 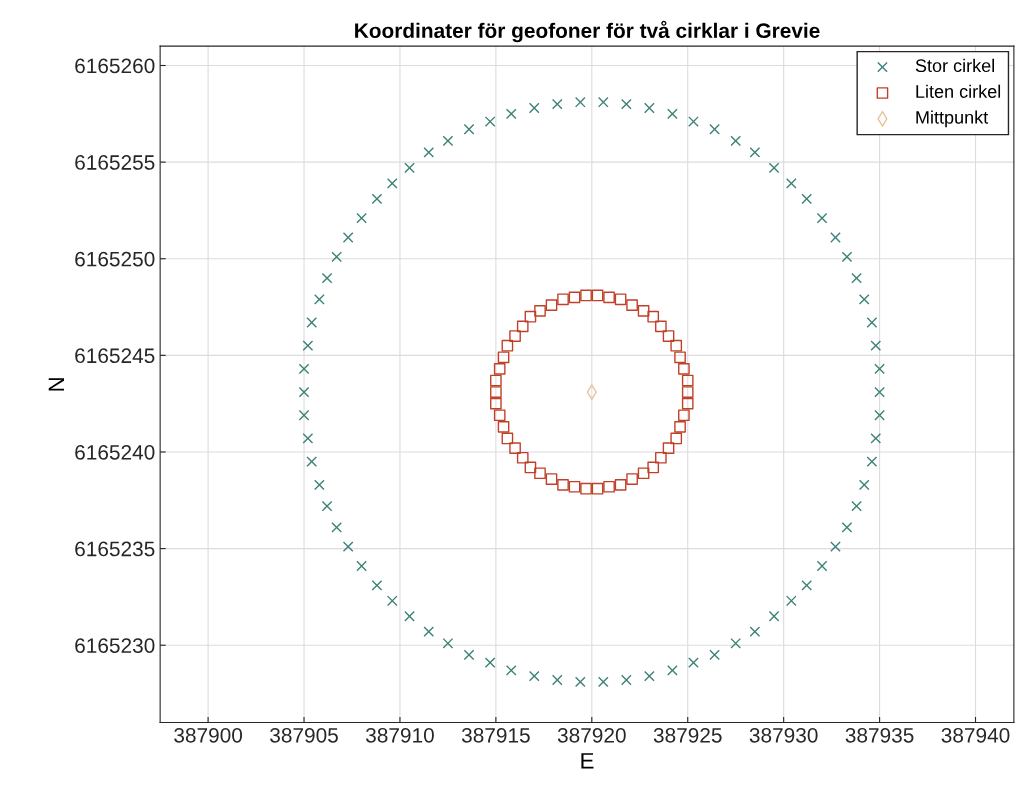 I want to click on legend-label: Stor cirkel, so click(x=954, y=65).